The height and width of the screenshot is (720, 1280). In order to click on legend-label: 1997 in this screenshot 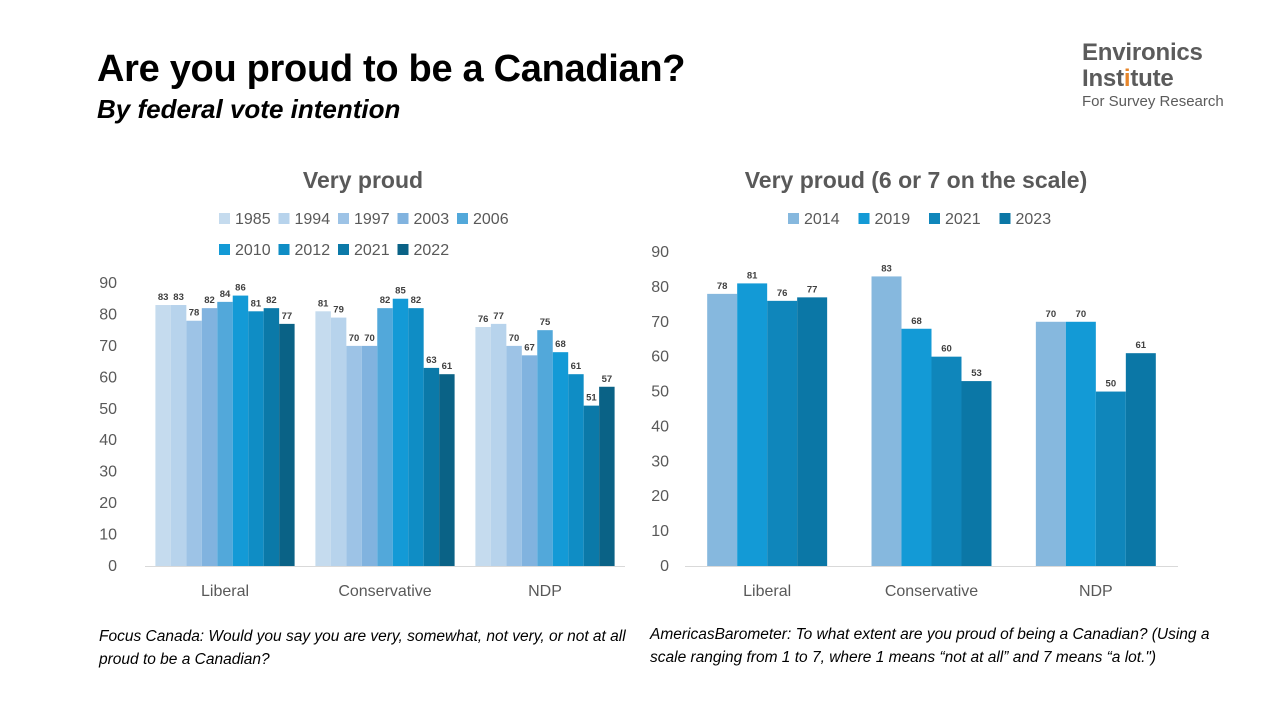, I will do `click(372, 219)`.